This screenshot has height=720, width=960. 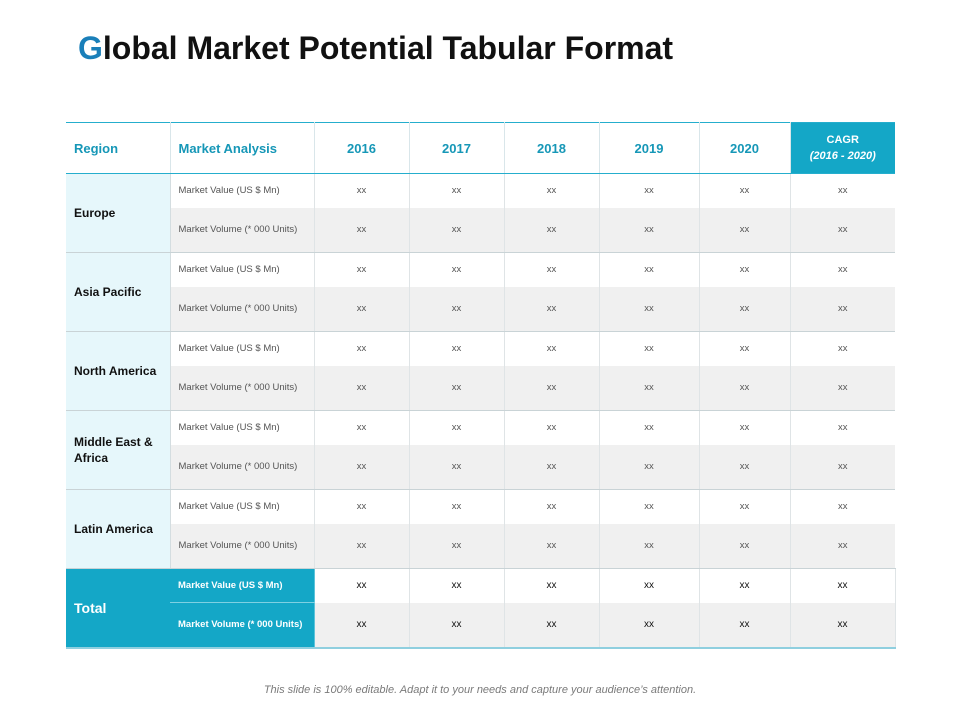 What do you see at coordinates (842, 140) in the screenshot?
I see `header-cagr-label: CAGR` at bounding box center [842, 140].